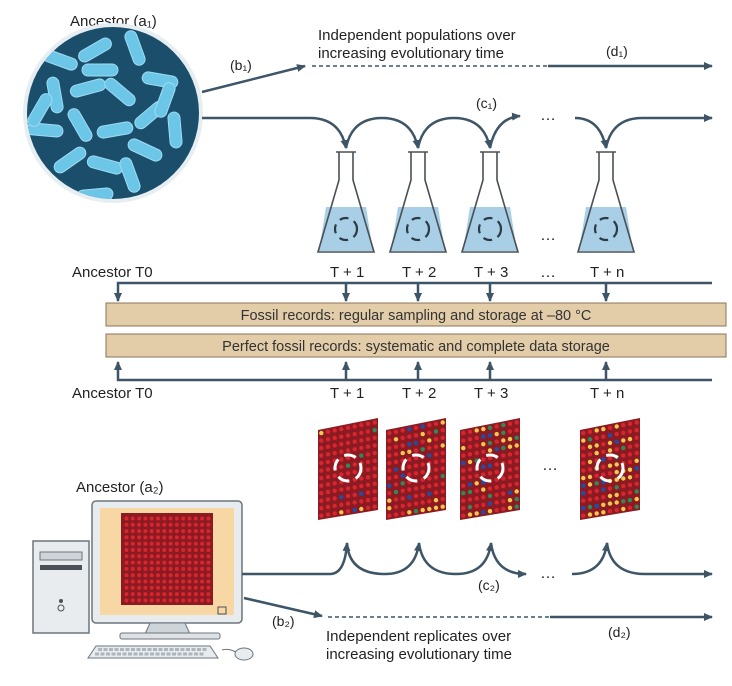 The width and height of the screenshot is (732, 686). What do you see at coordinates (419, 272) in the screenshot?
I see `time-t2-top: T + 2` at bounding box center [419, 272].